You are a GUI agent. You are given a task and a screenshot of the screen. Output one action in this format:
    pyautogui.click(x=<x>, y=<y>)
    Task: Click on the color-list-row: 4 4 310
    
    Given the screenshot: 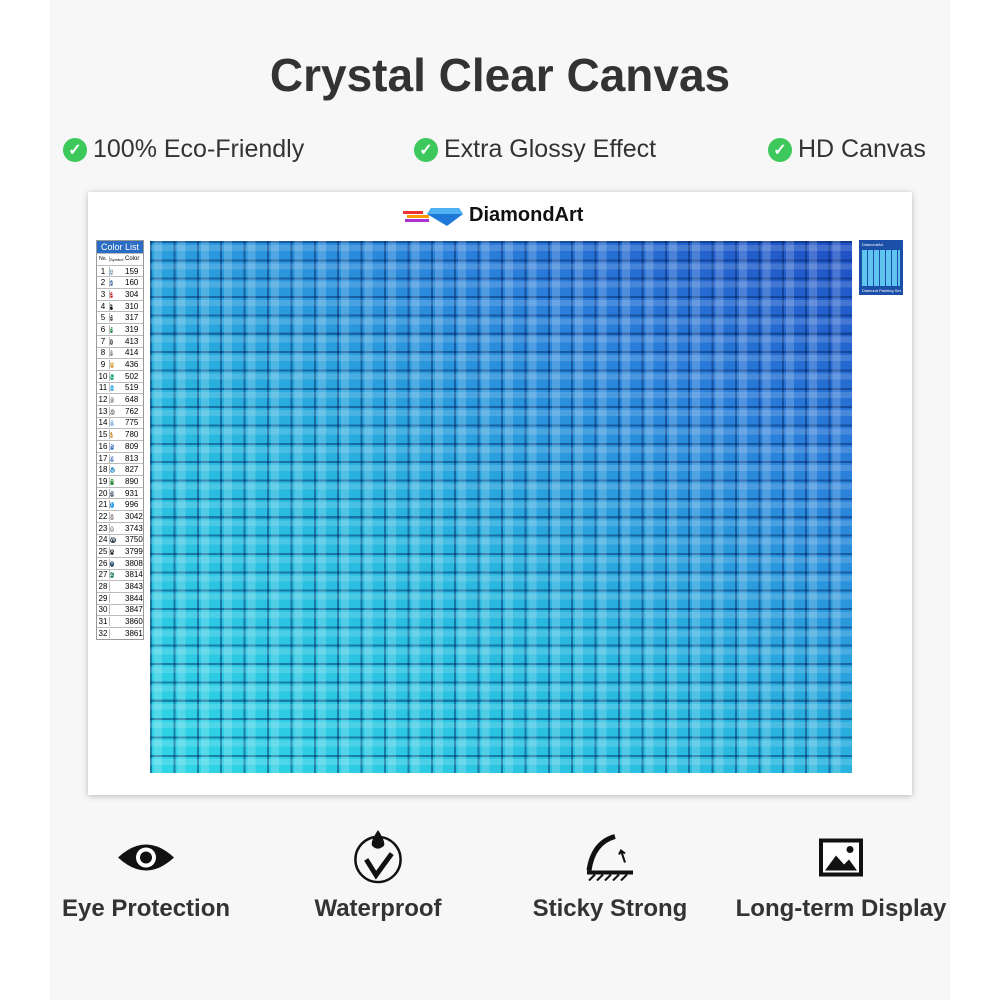 What is the action you would take?
    pyautogui.click(x=120, y=305)
    